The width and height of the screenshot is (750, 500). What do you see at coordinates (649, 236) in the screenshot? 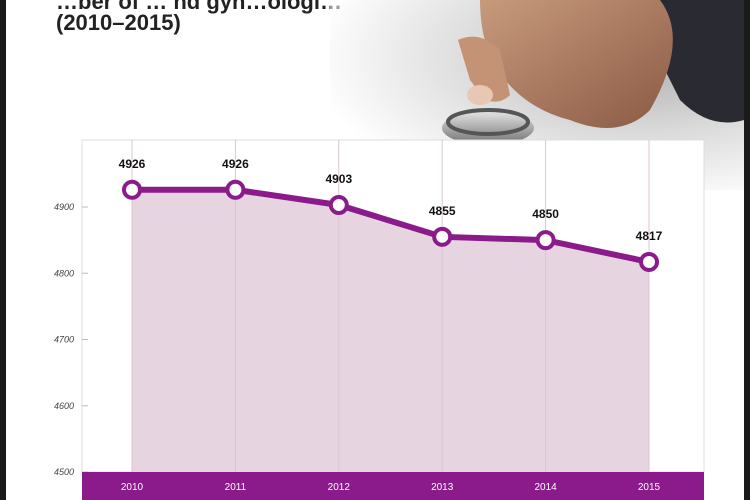
I see `data-label: 4817` at bounding box center [649, 236].